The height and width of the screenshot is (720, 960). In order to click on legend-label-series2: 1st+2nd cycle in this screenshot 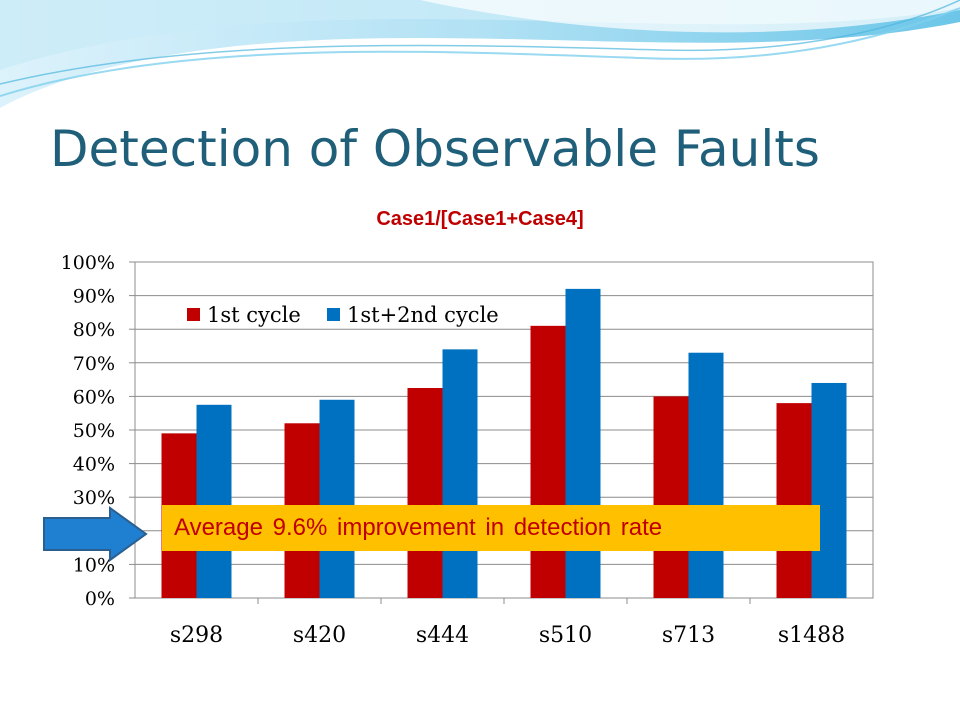, I will do `click(423, 315)`.